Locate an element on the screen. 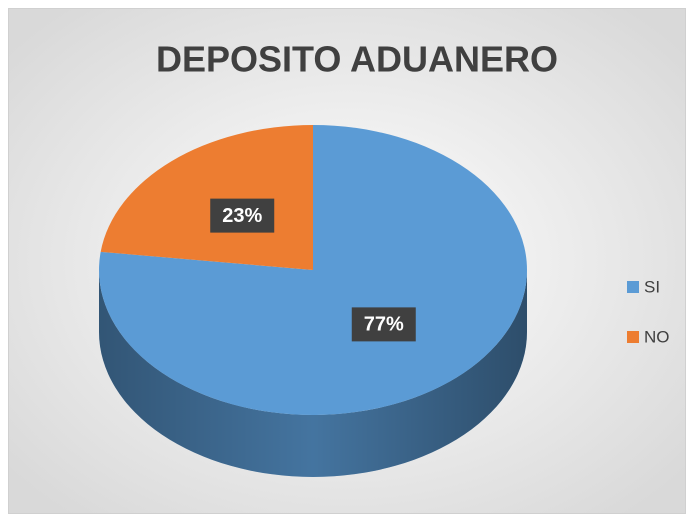  legend-label: NO is located at coordinates (657, 336).